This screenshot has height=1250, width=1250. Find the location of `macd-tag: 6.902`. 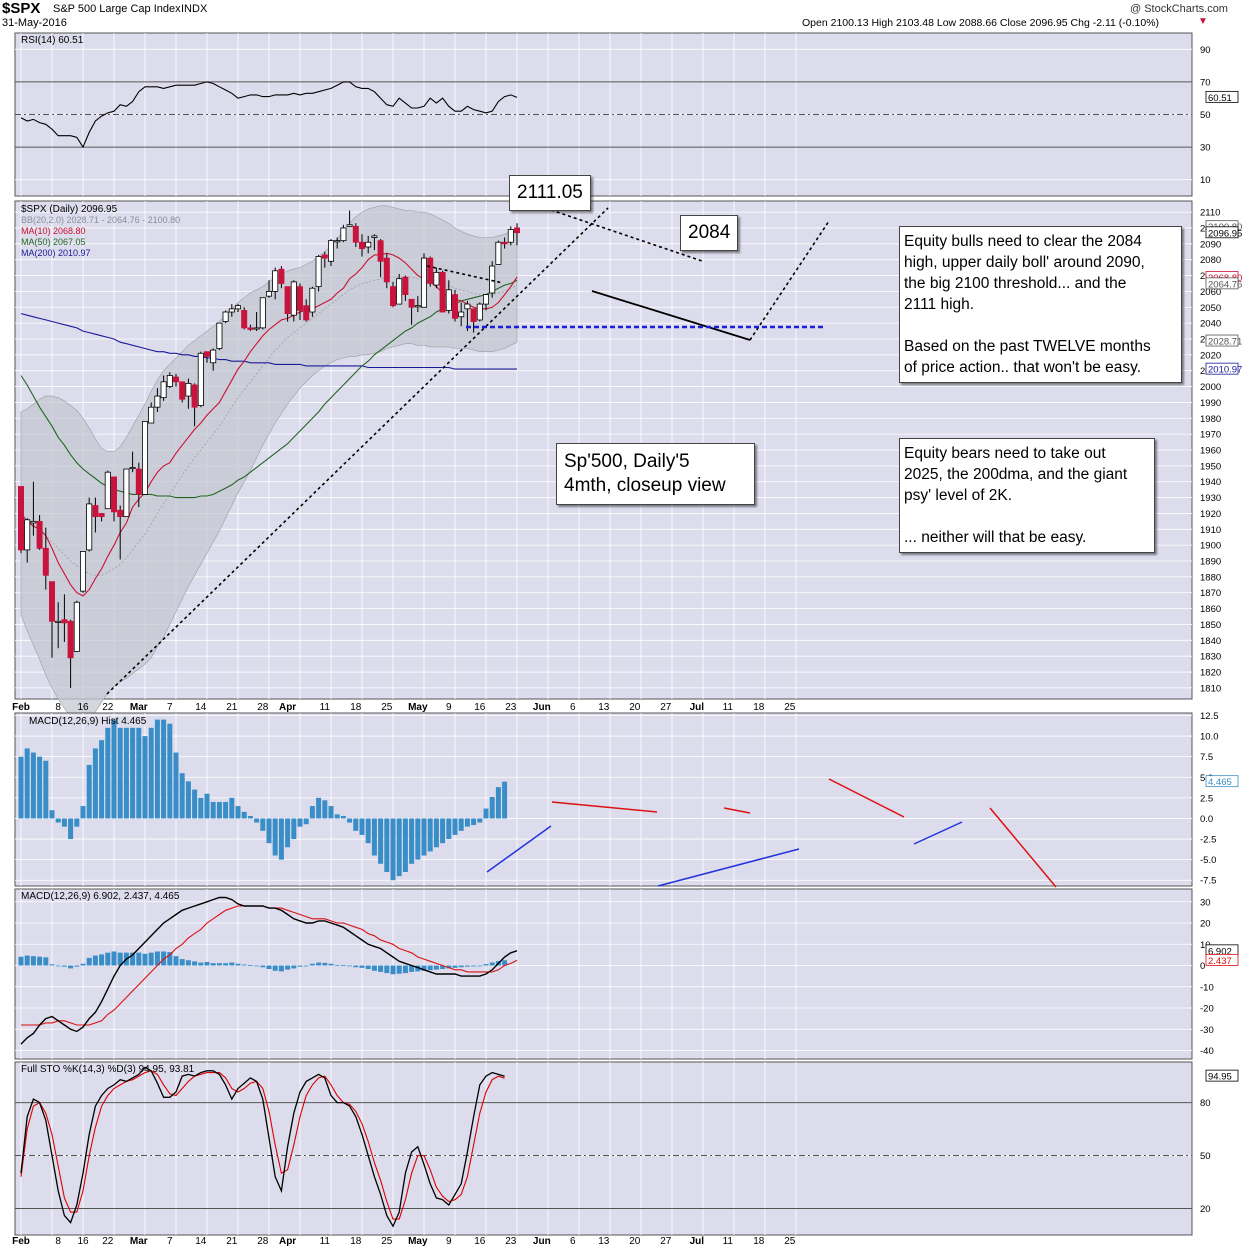

macd-tag: 6.902 is located at coordinates (1220, 951).